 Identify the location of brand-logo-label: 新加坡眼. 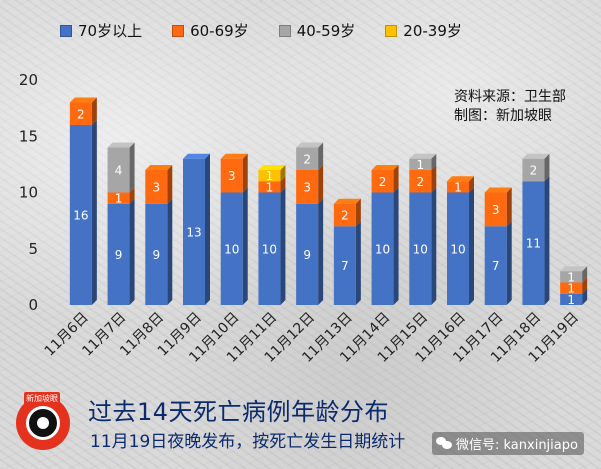
(42, 398).